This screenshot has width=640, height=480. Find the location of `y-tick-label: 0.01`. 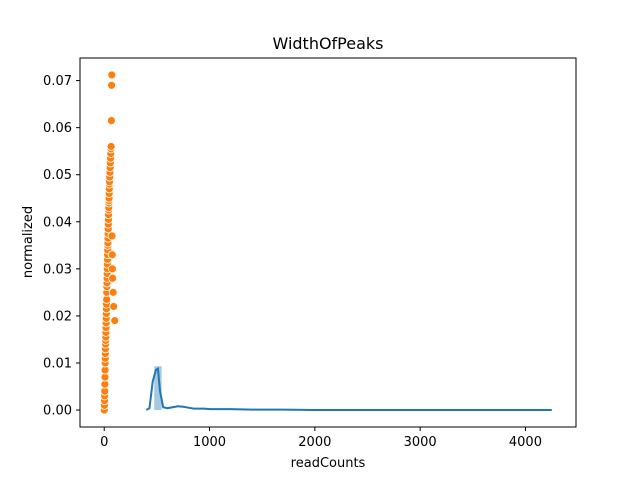

y-tick-label: 0.01 is located at coordinates (57, 363).